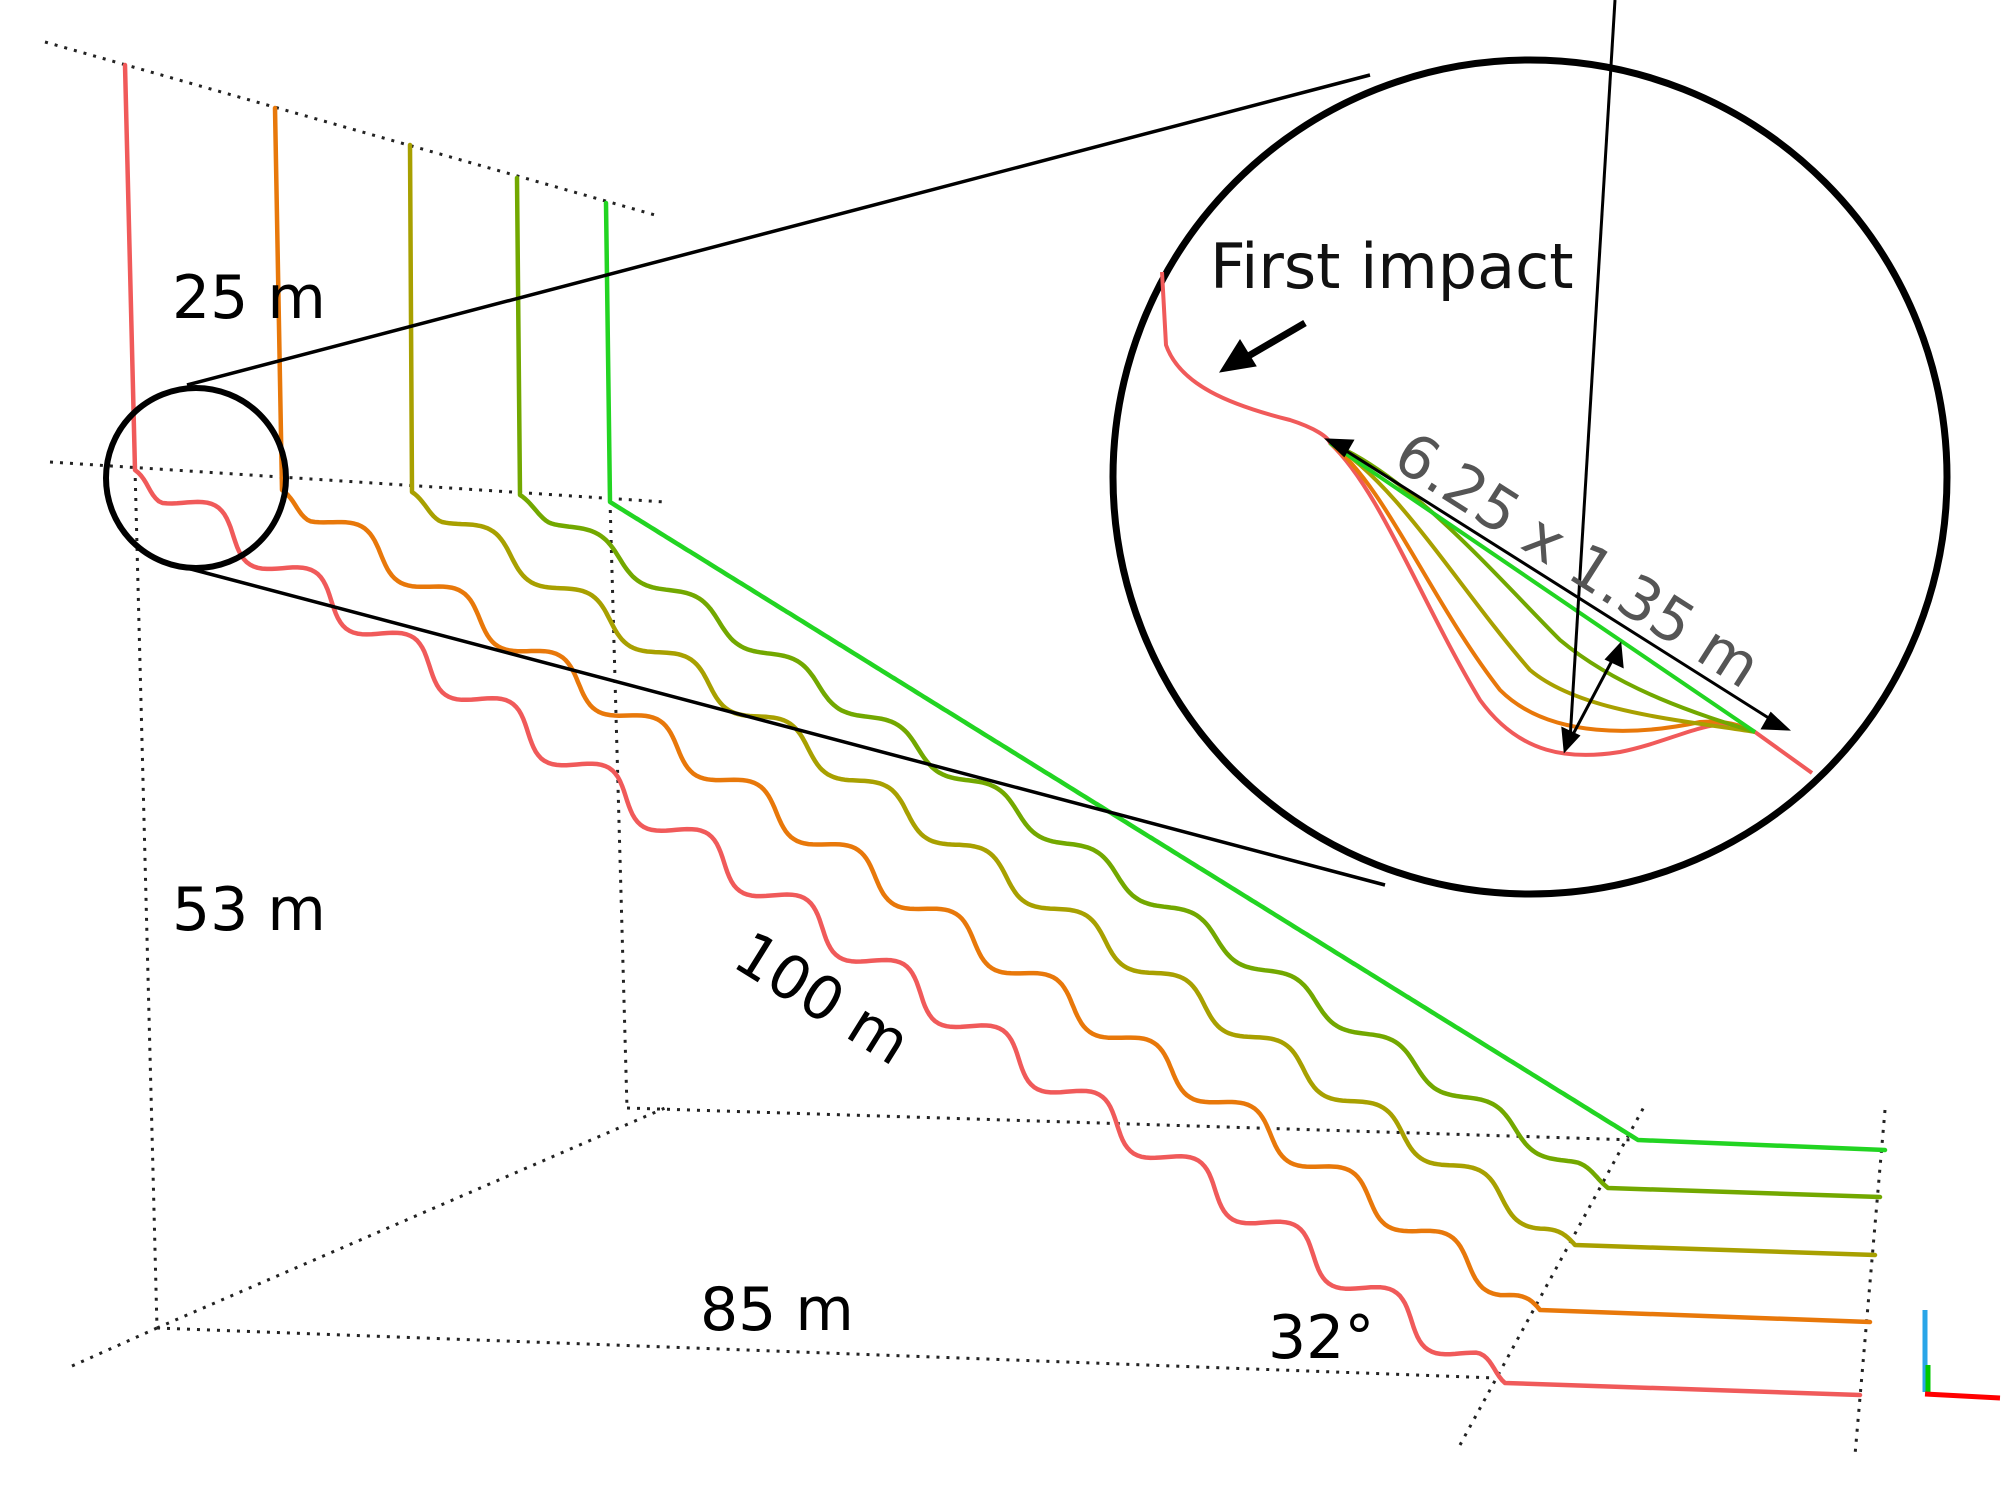 This screenshot has height=1491, width=2015. What do you see at coordinates (114, 1347) in the screenshot?
I see `base-left-tick` at bounding box center [114, 1347].